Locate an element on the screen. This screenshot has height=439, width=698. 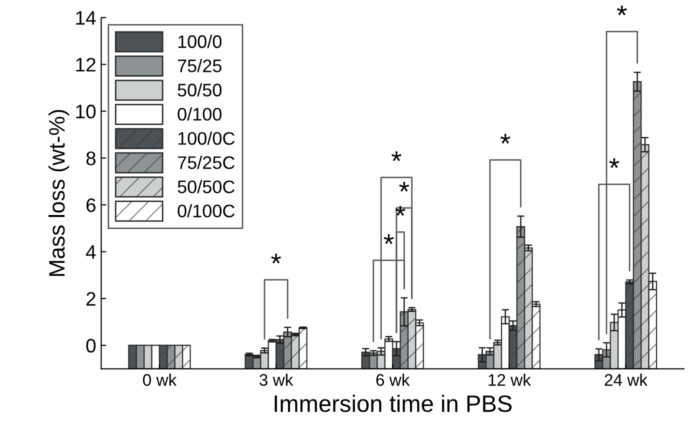
x-tick-label: 12 wk is located at coordinates (509, 380).